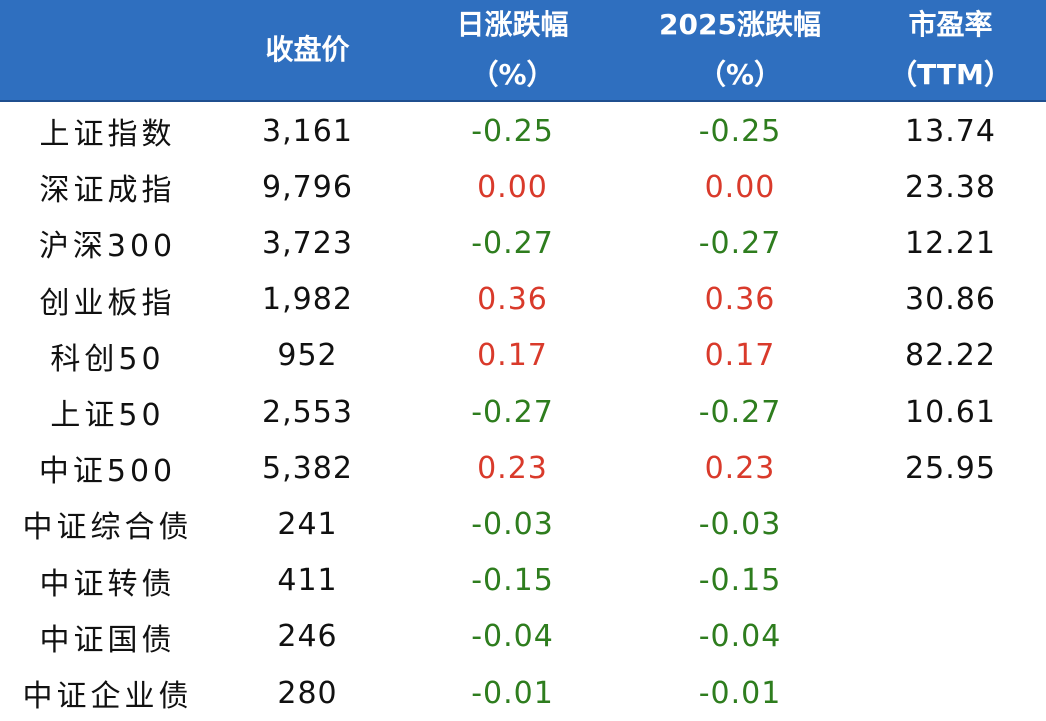  I want to click on cell-ytd-change: -0.04, so click(740, 637).